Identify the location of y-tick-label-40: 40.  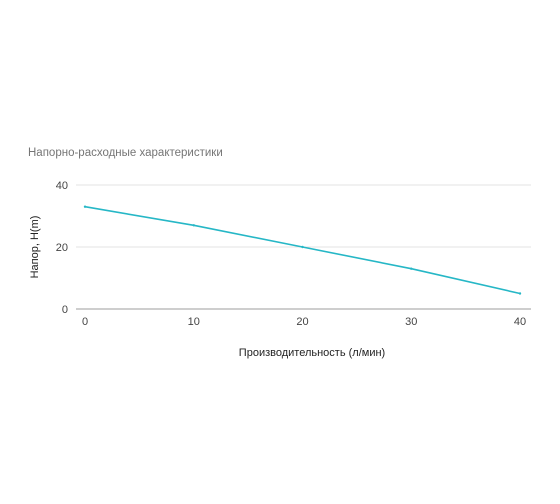
(62, 186).